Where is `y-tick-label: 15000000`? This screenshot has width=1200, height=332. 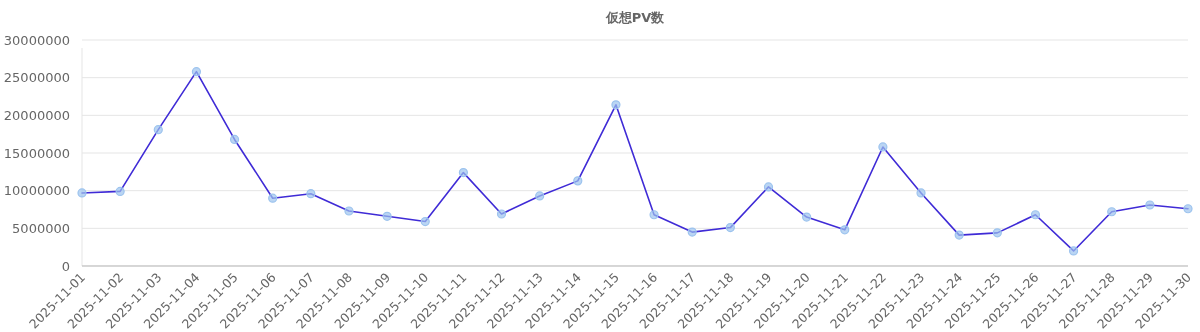 y-tick-label: 15000000 is located at coordinates (36, 153).